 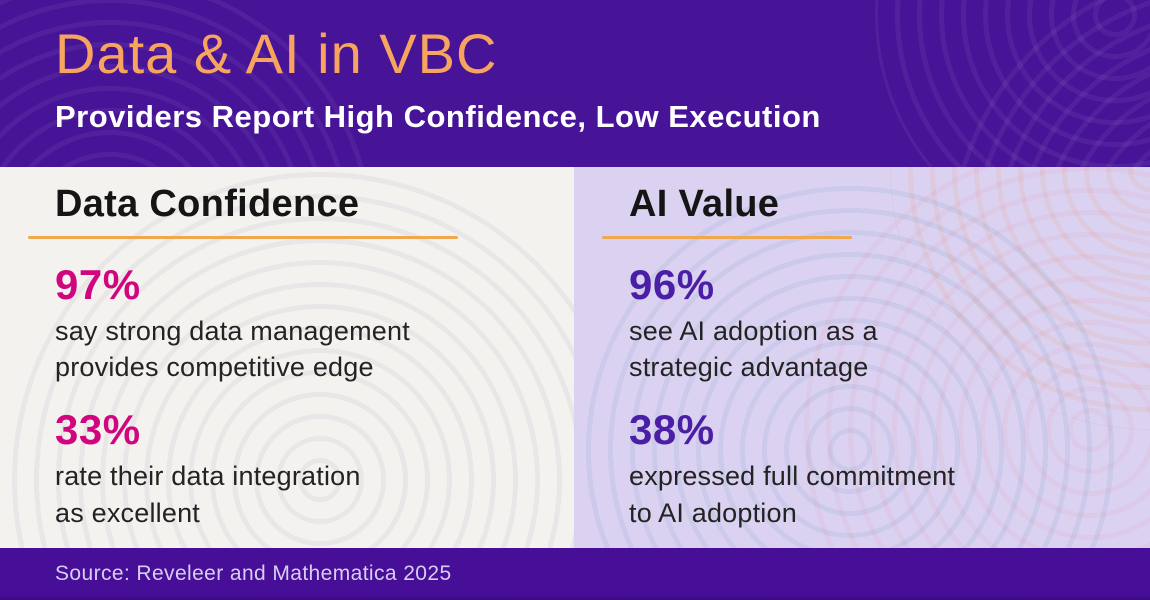 I want to click on stat-value: 38%, so click(x=672, y=429).